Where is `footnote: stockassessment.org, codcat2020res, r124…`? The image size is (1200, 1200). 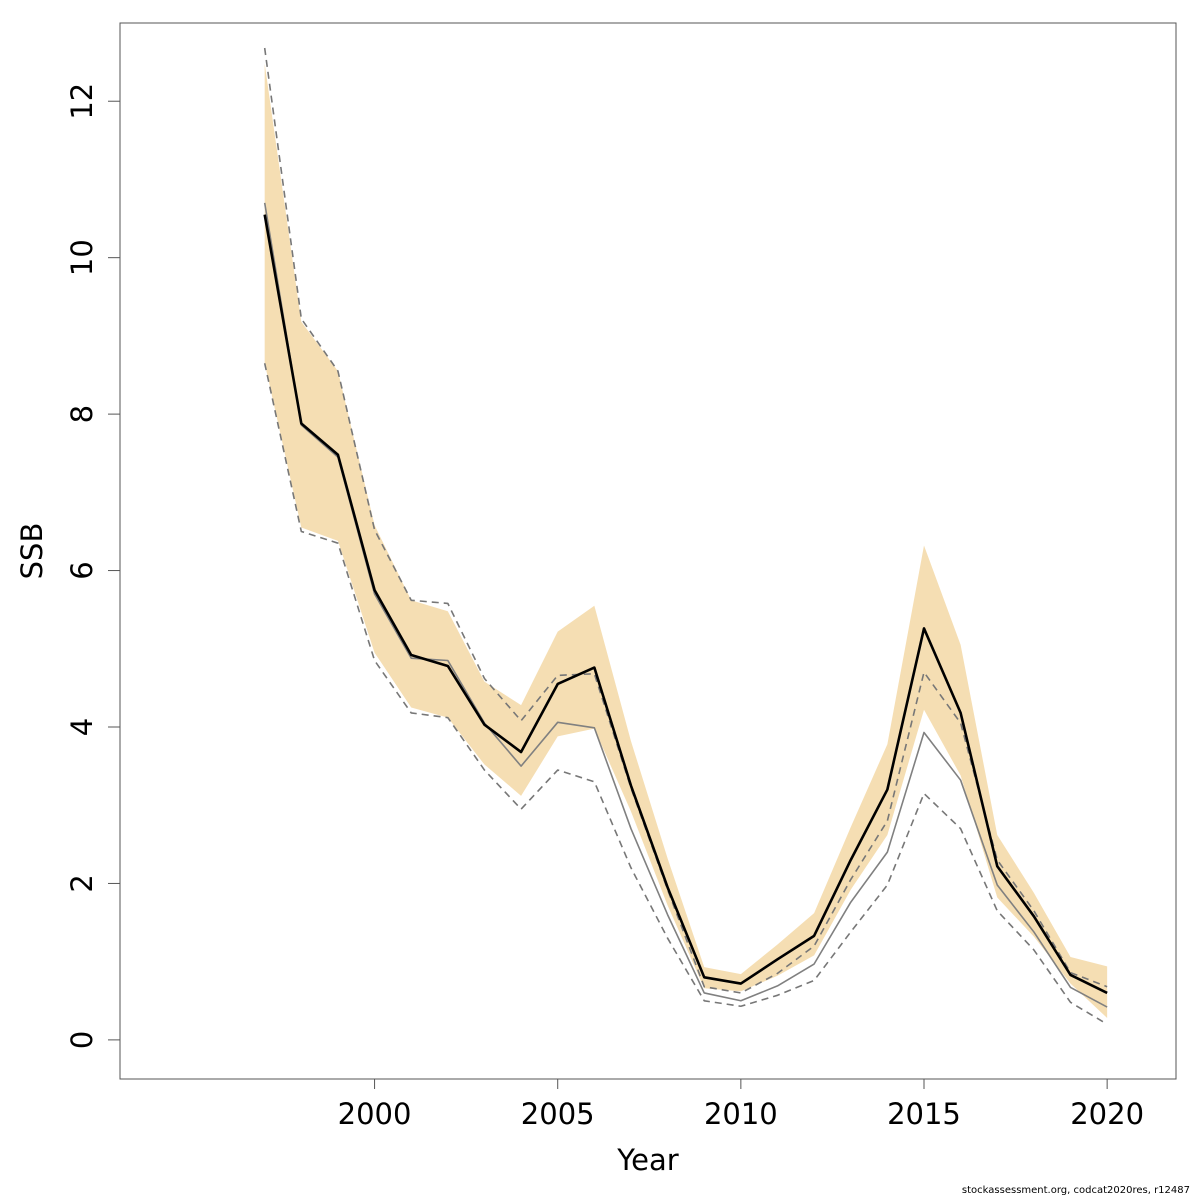
footnote: stockassessment.org, codcat2020res, r124… is located at coordinates (1075, 1190).